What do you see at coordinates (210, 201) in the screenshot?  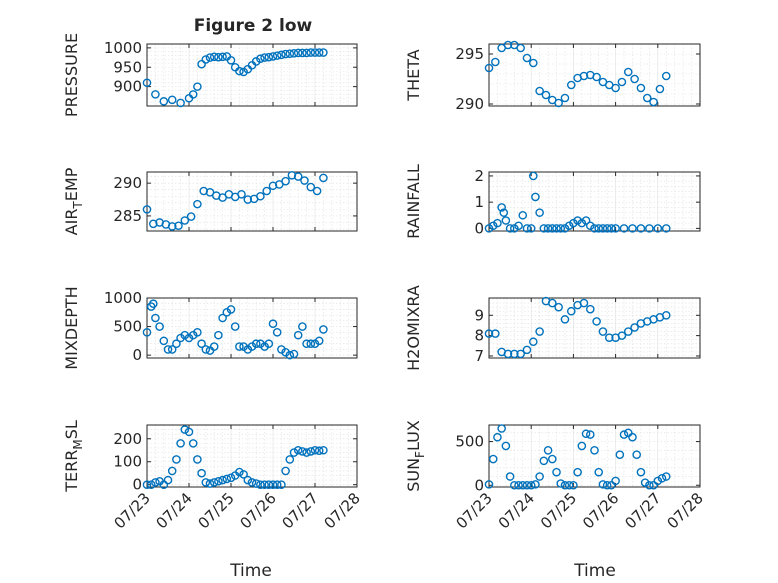 I see `subplot-air-temp: 285 290 AIRTEMP` at bounding box center [210, 201].